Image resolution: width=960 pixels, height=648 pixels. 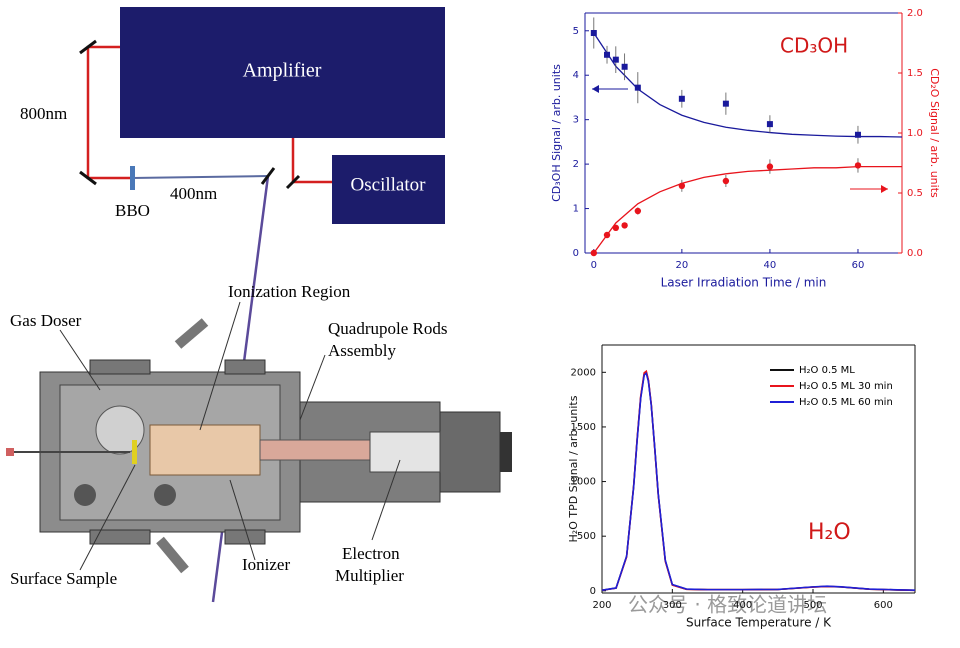 I want to click on y-axis-label: H₂O TPD Signal / arb. units, so click(x=573, y=468).